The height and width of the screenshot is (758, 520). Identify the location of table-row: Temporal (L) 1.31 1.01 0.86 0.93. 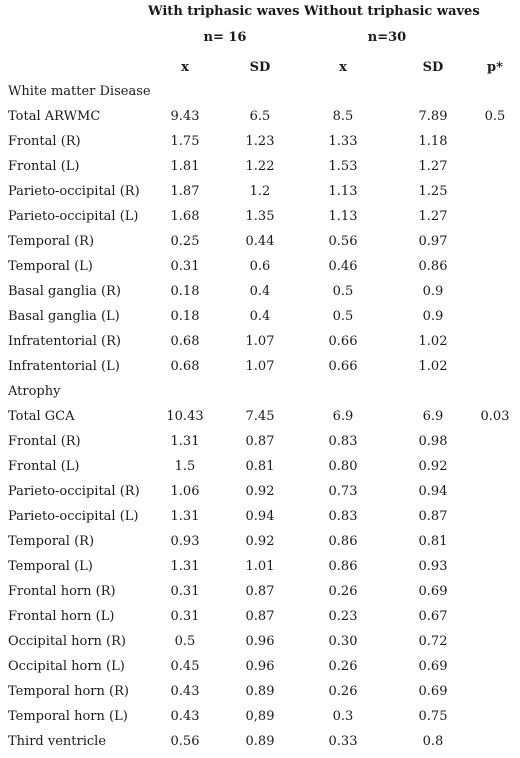
(260, 566).